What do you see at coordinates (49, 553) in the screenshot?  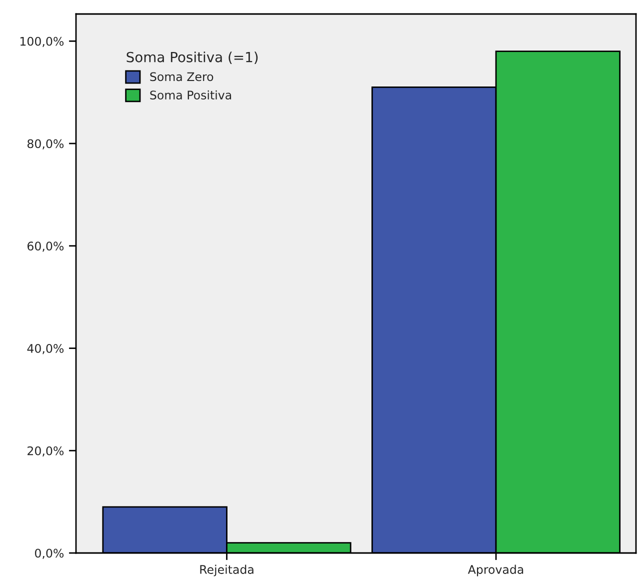 I see `y-tick-label: 0,0%` at bounding box center [49, 553].